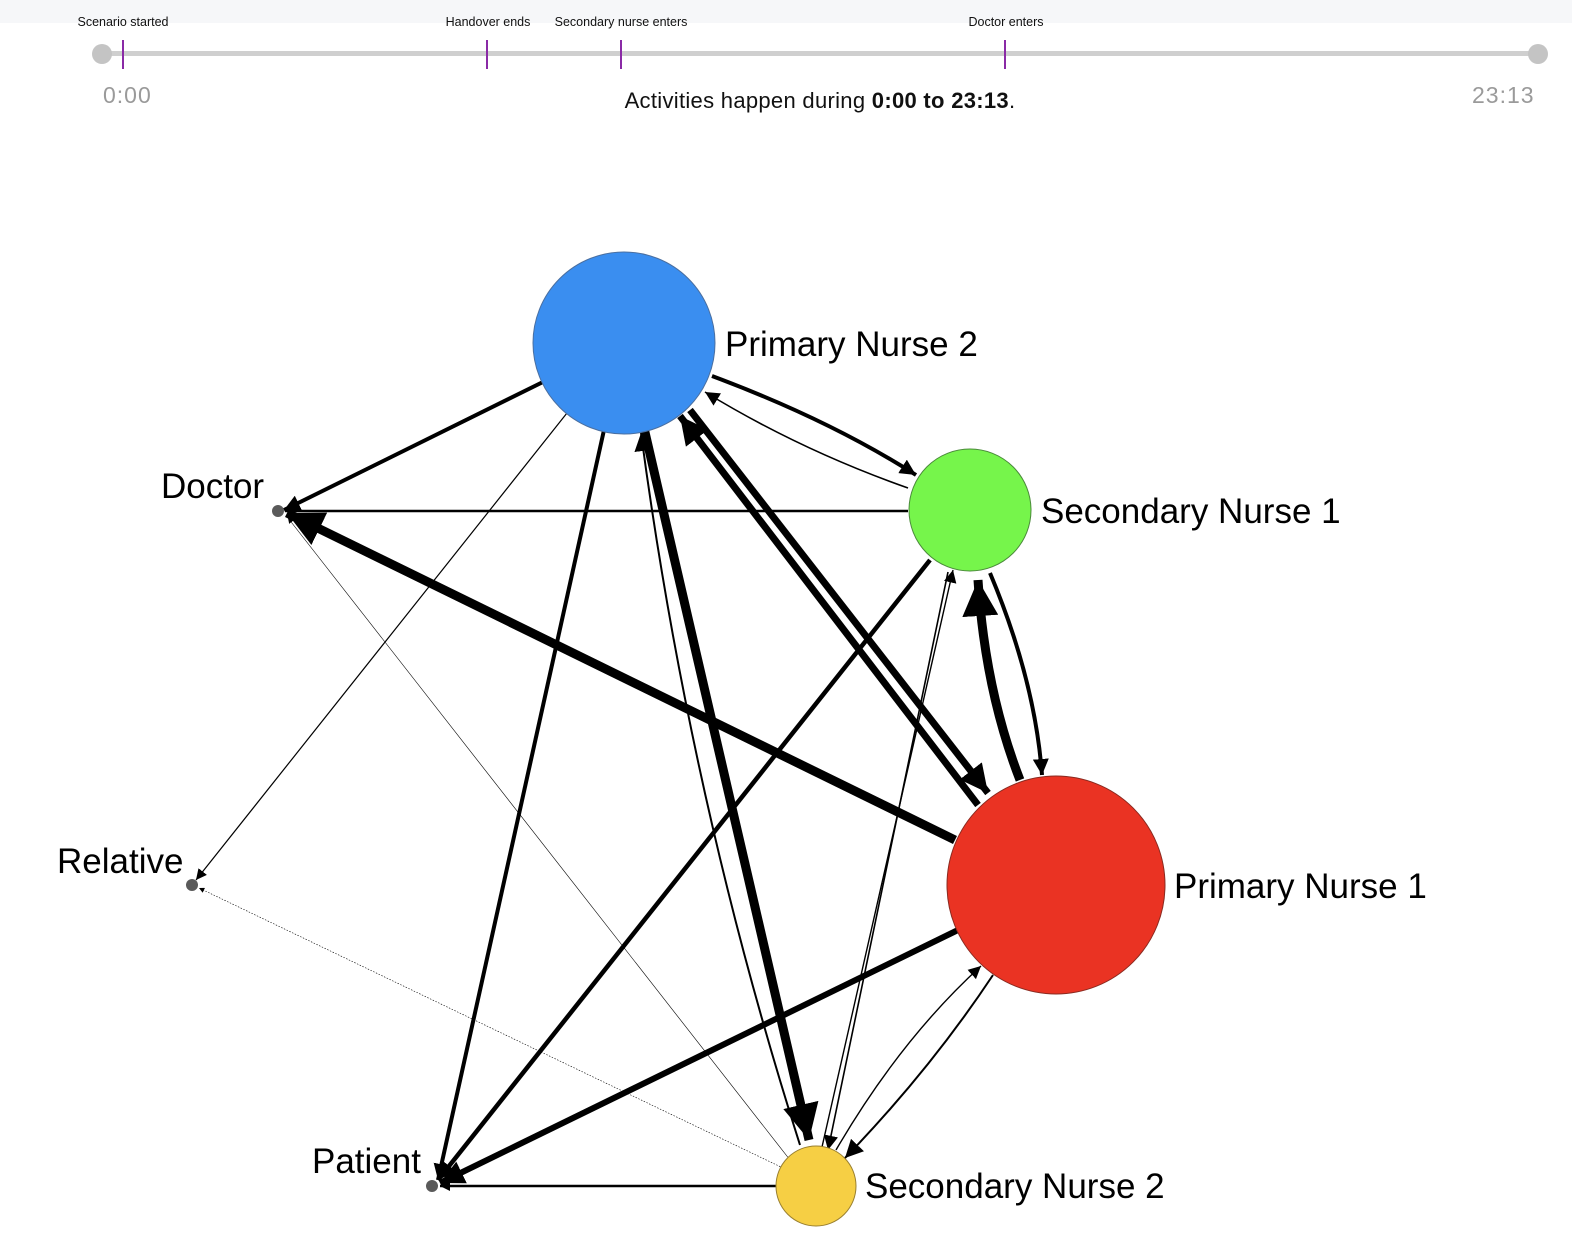 Image resolution: width=1572 pixels, height=1246 pixels. What do you see at coordinates (123, 54) in the screenshot?
I see `marker-tick-scenario-started` at bounding box center [123, 54].